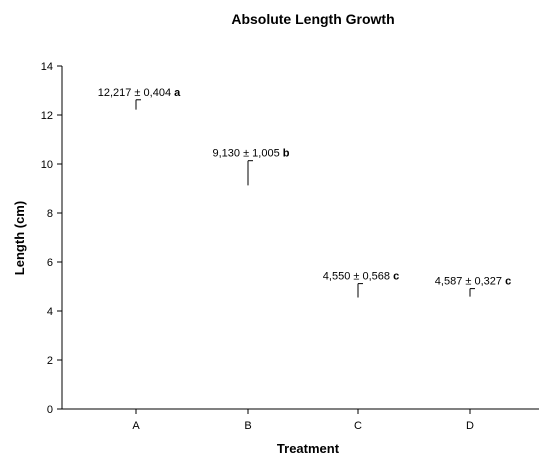 The width and height of the screenshot is (539, 459). What do you see at coordinates (50, 214) in the screenshot?
I see `y-tick-label: 8` at bounding box center [50, 214].